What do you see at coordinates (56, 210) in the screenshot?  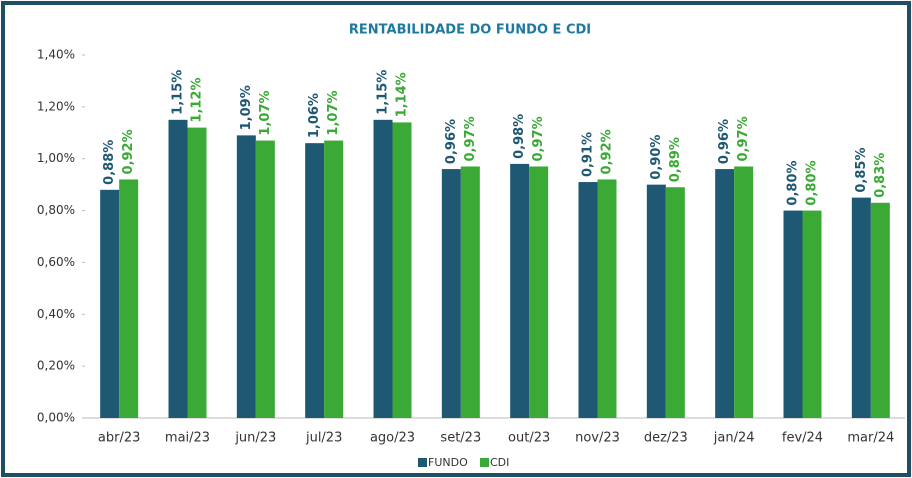 I see `y-tick-label: 0,80%` at bounding box center [56, 210].